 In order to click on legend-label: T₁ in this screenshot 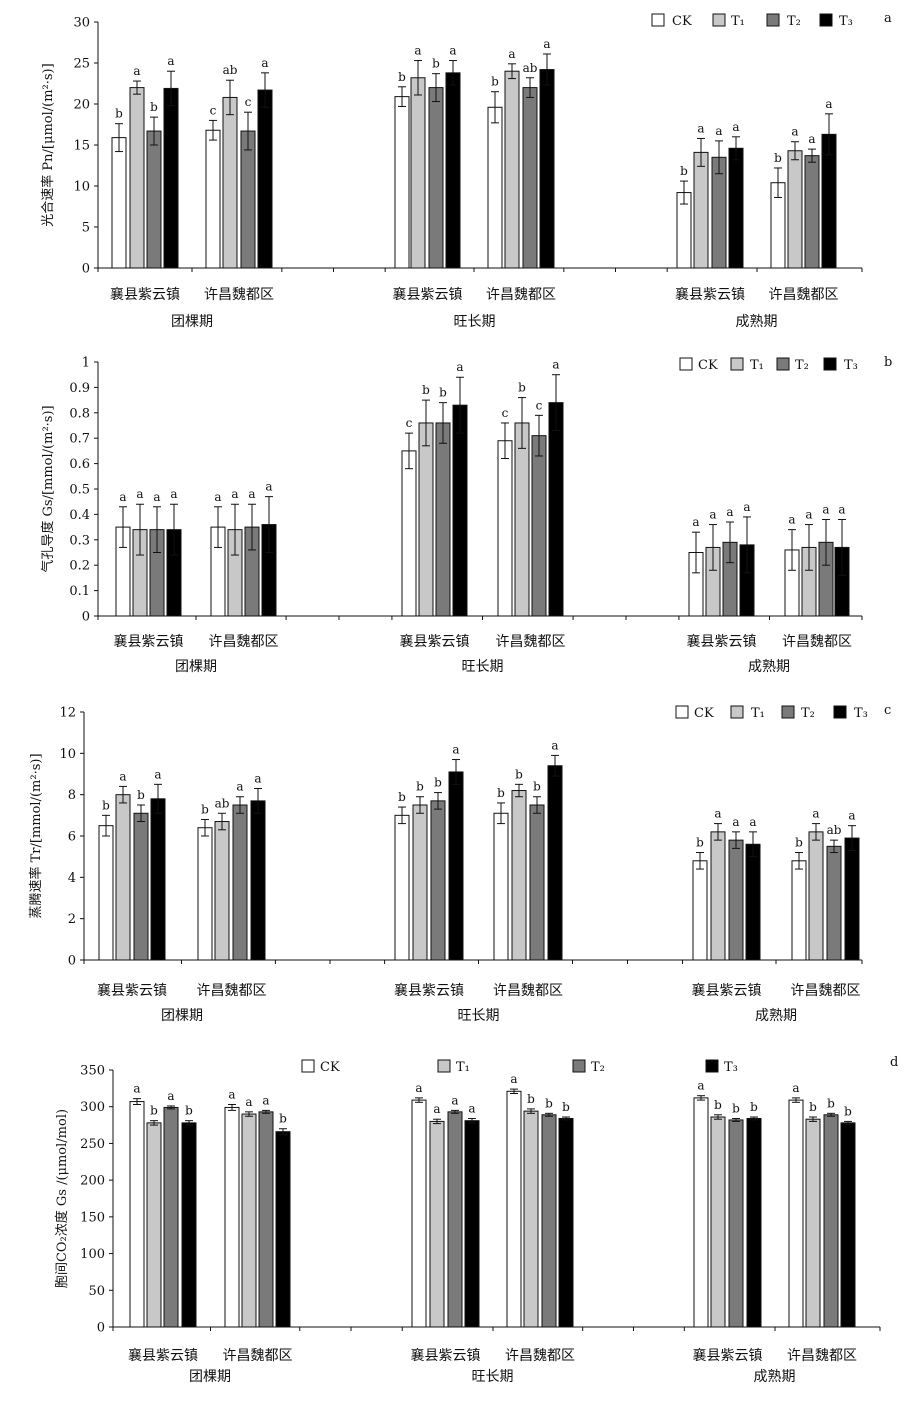, I will do `click(738, 21)`.